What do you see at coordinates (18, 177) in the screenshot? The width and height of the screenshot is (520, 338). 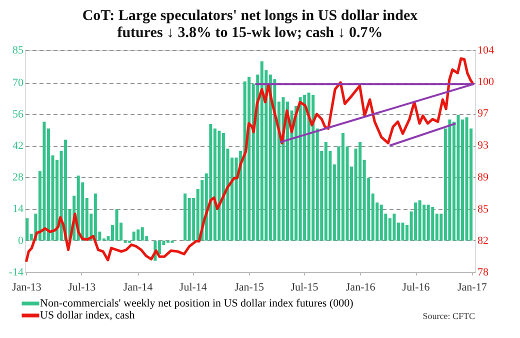 I see `y-tick-label: 28` at bounding box center [18, 177].